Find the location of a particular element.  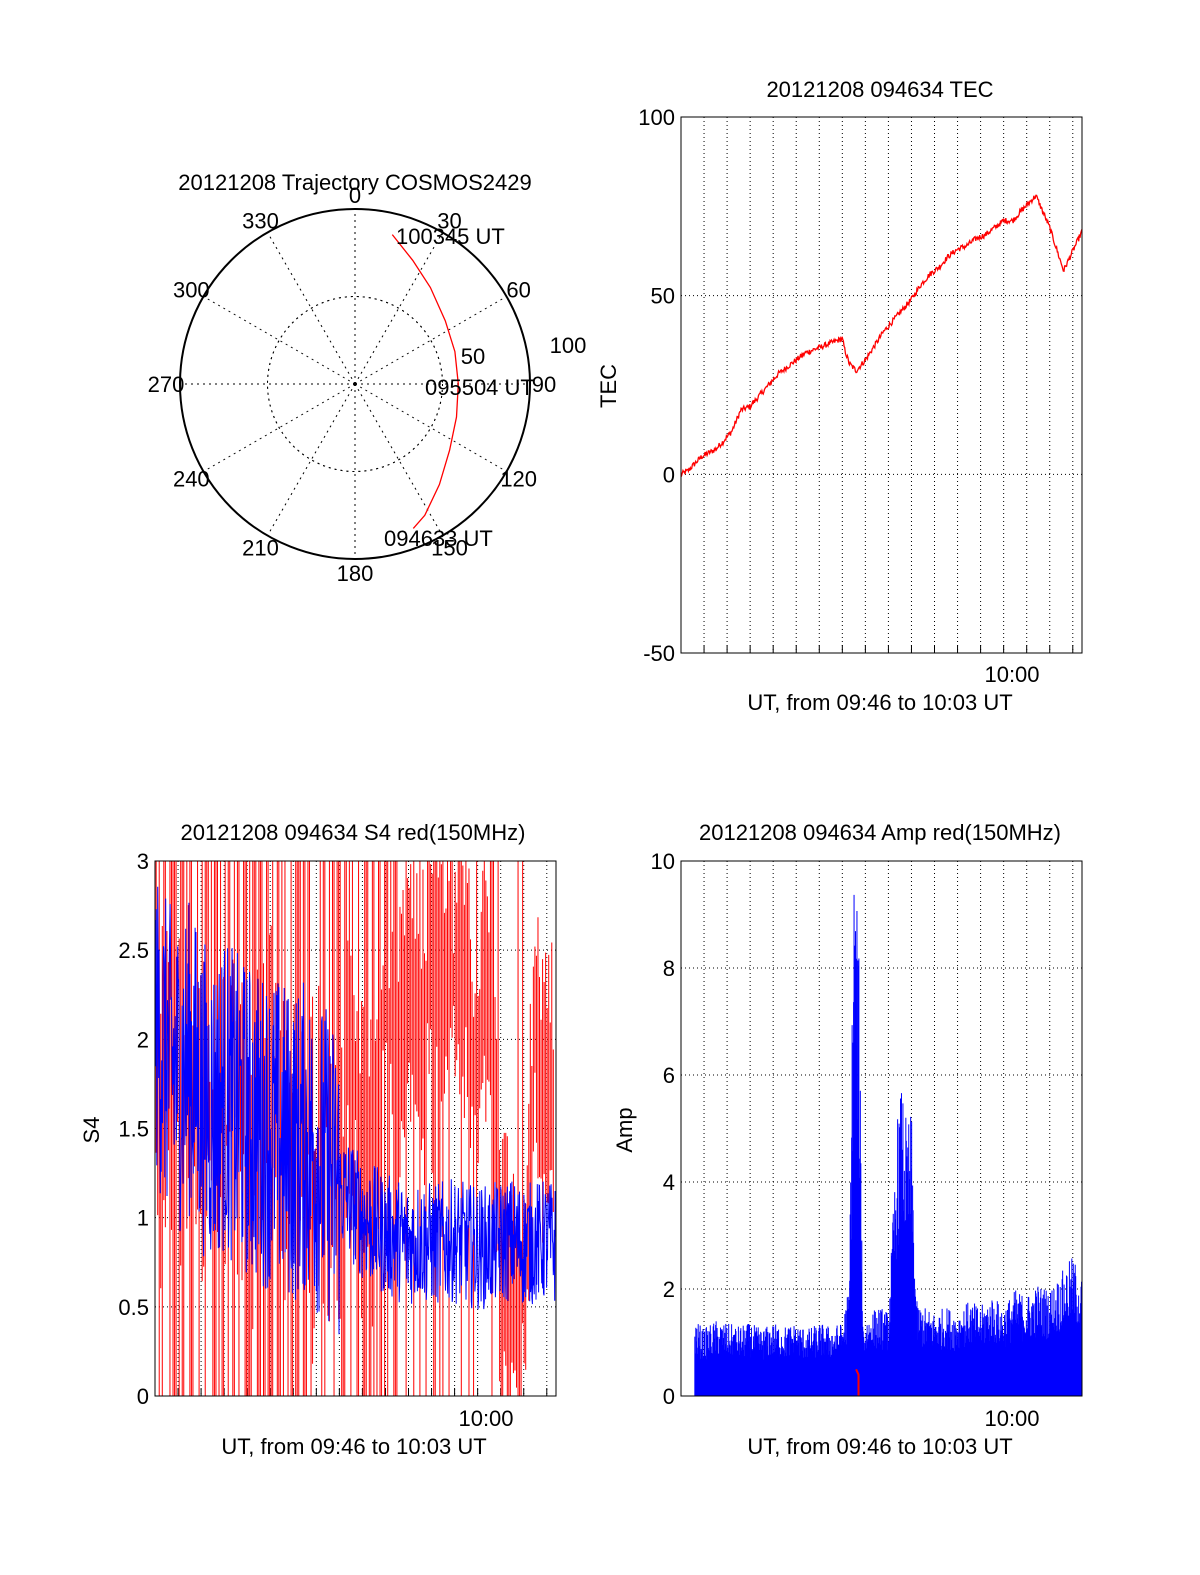

ytick-label: 1 is located at coordinates (143, 1218).